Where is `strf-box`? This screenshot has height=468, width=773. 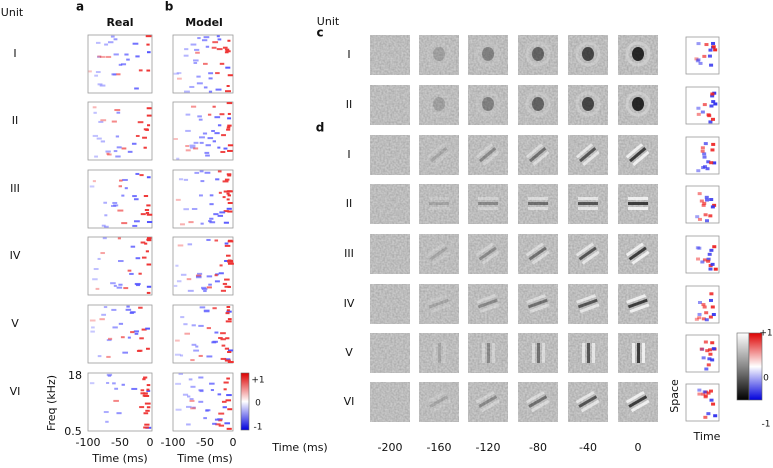
strf-box is located at coordinates (120, 334).